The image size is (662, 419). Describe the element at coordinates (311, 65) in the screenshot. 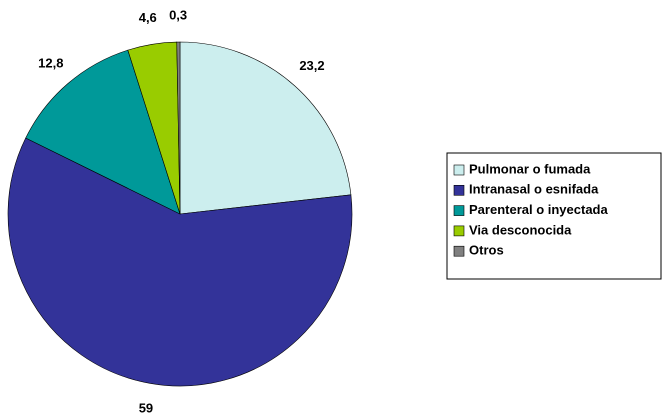

I see `data-label: 23,2` at that location.